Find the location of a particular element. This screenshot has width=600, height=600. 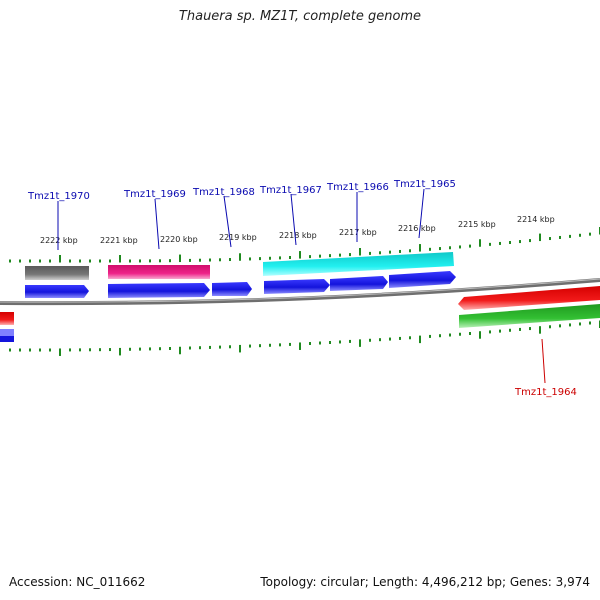

gene-label-tmz1t-1967: Tmz1t_1967 is located at coordinates (290, 190).